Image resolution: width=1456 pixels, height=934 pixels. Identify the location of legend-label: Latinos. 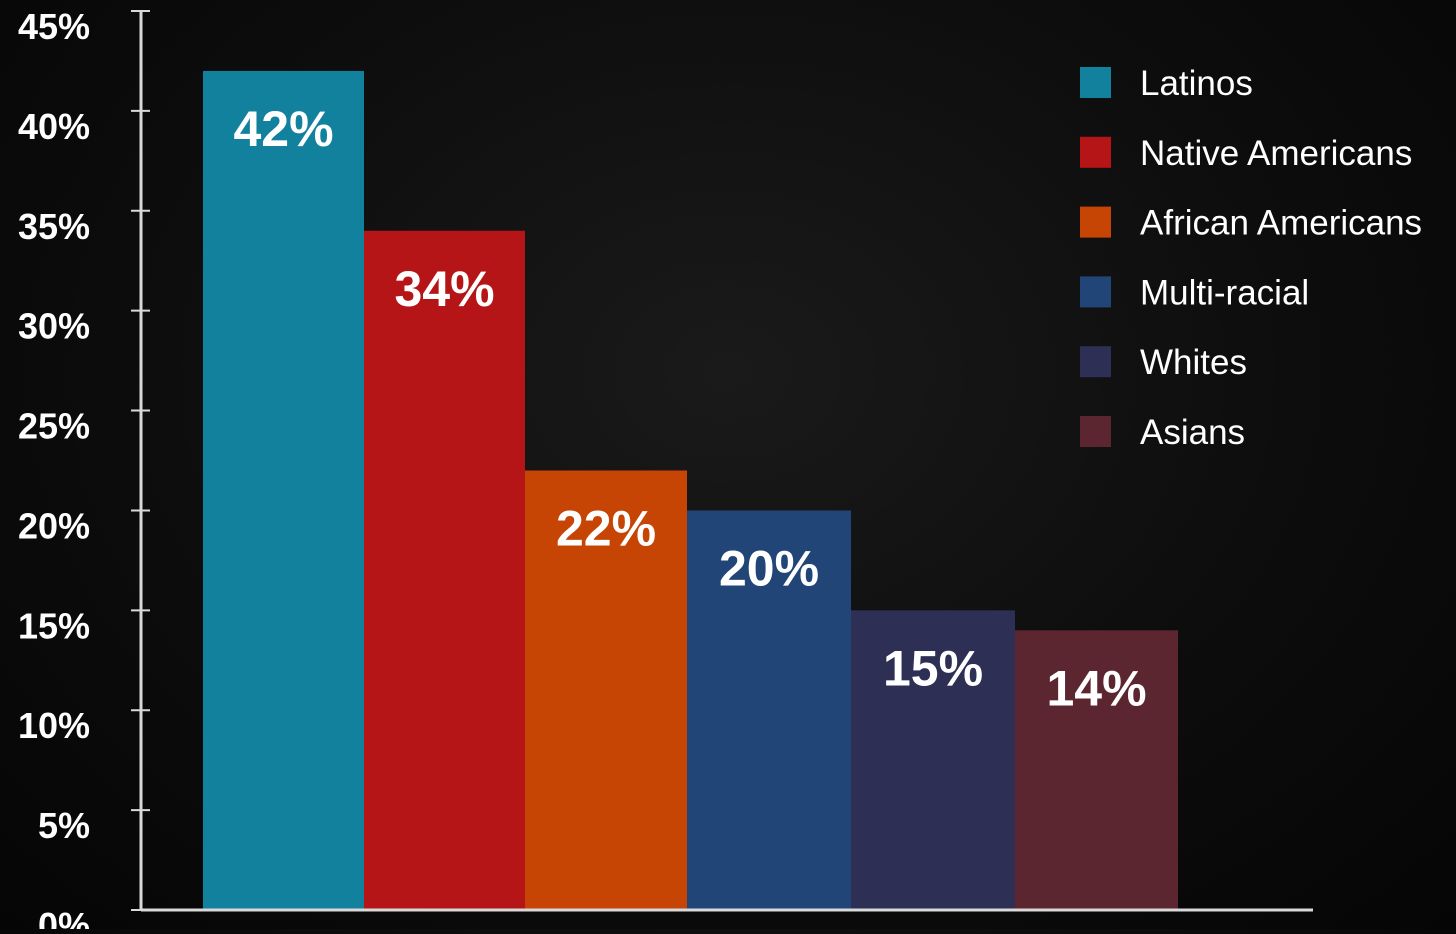
(1196, 83).